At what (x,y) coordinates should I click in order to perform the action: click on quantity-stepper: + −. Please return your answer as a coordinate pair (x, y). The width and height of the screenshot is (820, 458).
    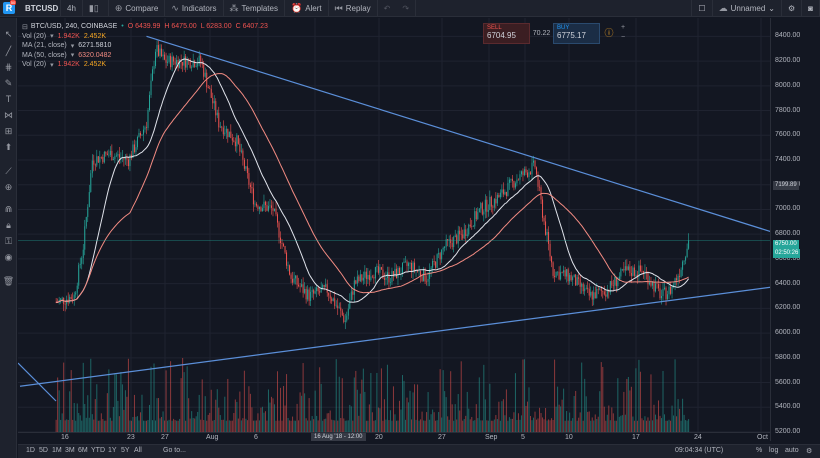
    Looking at the image, I should click on (623, 32).